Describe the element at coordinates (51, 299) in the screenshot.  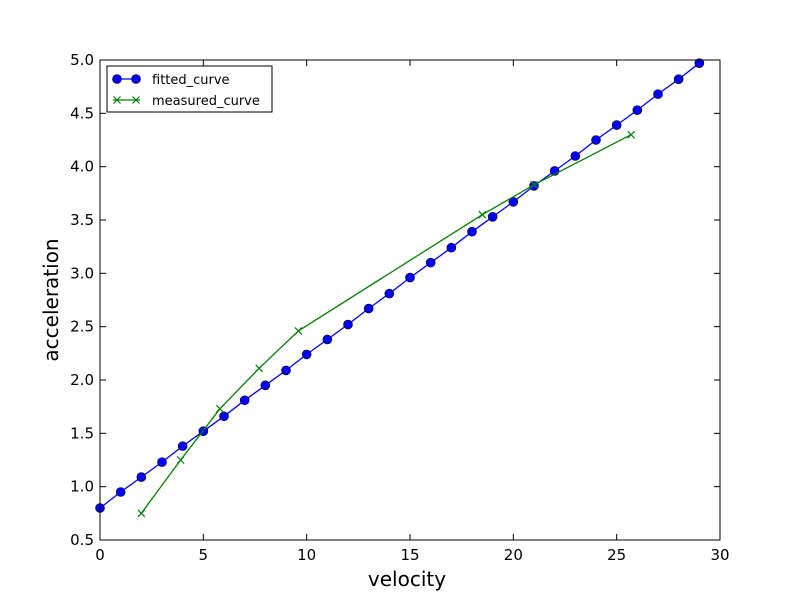
I see `y-axis-label: acceleration` at that location.